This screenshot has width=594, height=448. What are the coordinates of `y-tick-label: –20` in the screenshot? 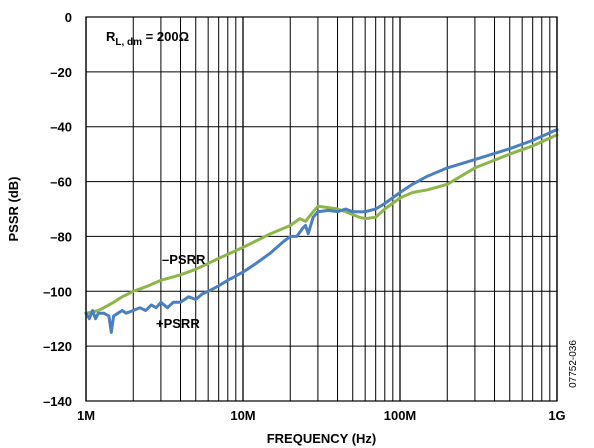 It's located at (61, 72).